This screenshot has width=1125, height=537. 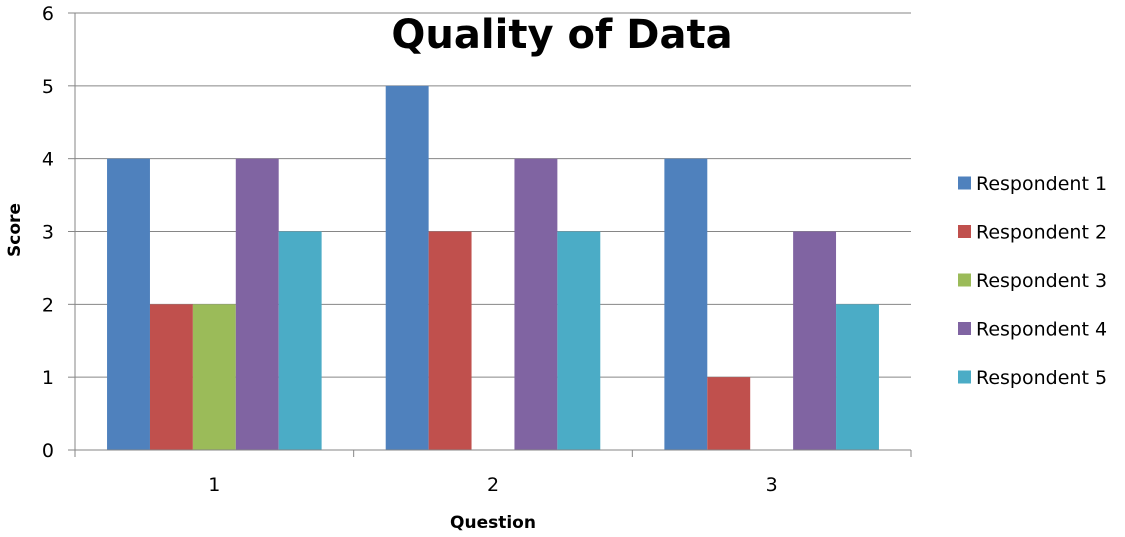 I want to click on y-tick-label: 6, so click(x=48, y=14).